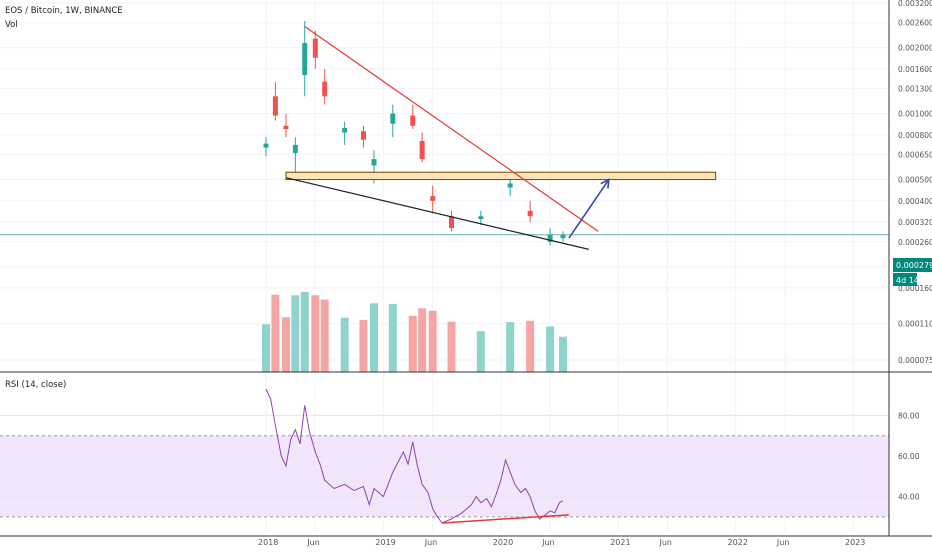 The image size is (932, 554). I want to click on time-tick-label: 2023, so click(855, 542).